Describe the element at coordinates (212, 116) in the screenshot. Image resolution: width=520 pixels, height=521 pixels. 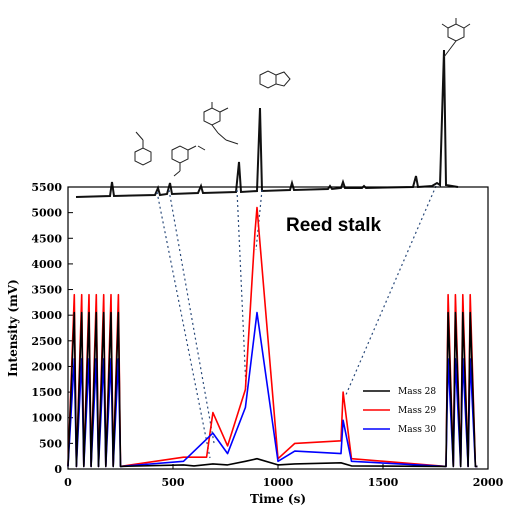
I see `structure-propenylguaiacol` at that location.